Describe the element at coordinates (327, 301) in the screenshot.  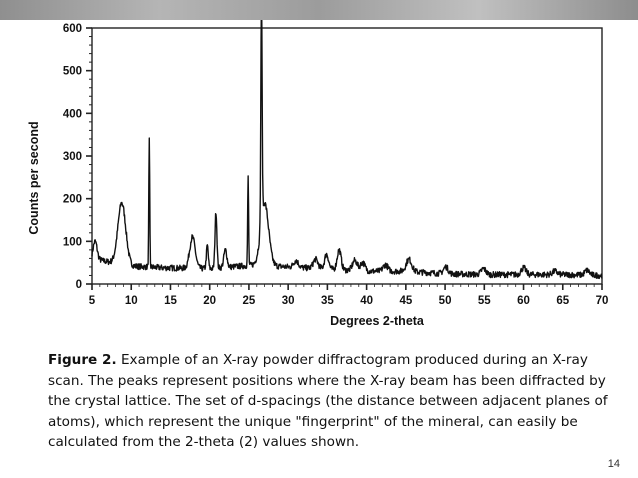
I see `x-tick-label: 35` at that location.